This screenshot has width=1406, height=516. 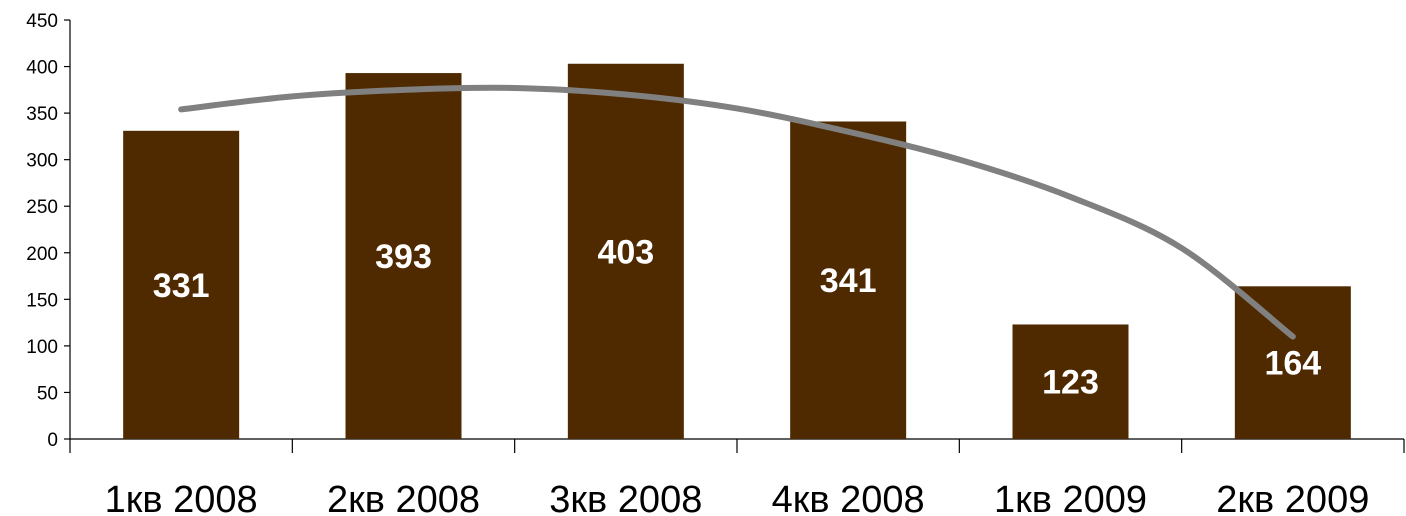 What do you see at coordinates (52, 440) in the screenshot?
I see `y-tick-label: 0` at bounding box center [52, 440].